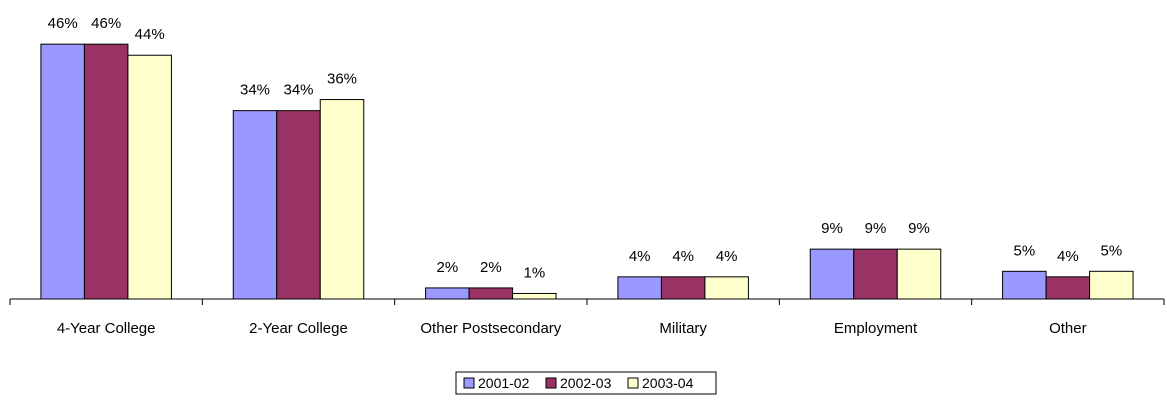 The image size is (1167, 406). I want to click on bar-2003-04-other, so click(1111, 285).